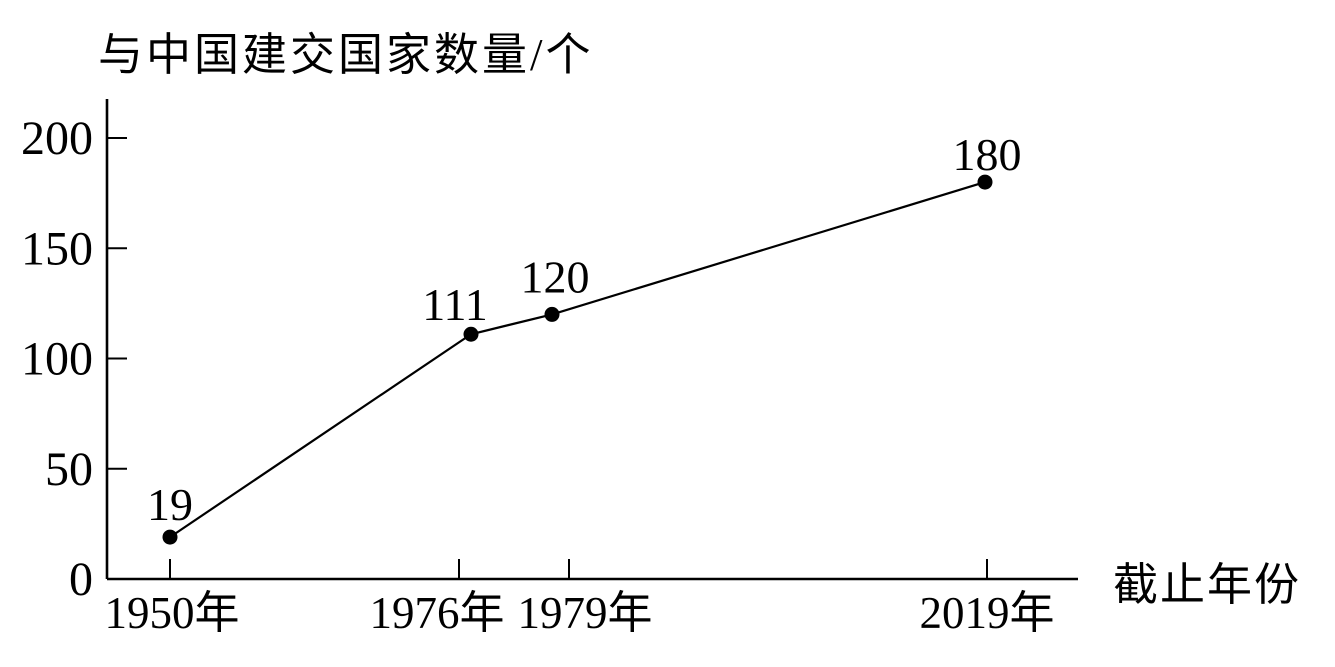 The width and height of the screenshot is (1335, 667). What do you see at coordinates (170, 504) in the screenshot?
I see `point-label: 19` at bounding box center [170, 504].